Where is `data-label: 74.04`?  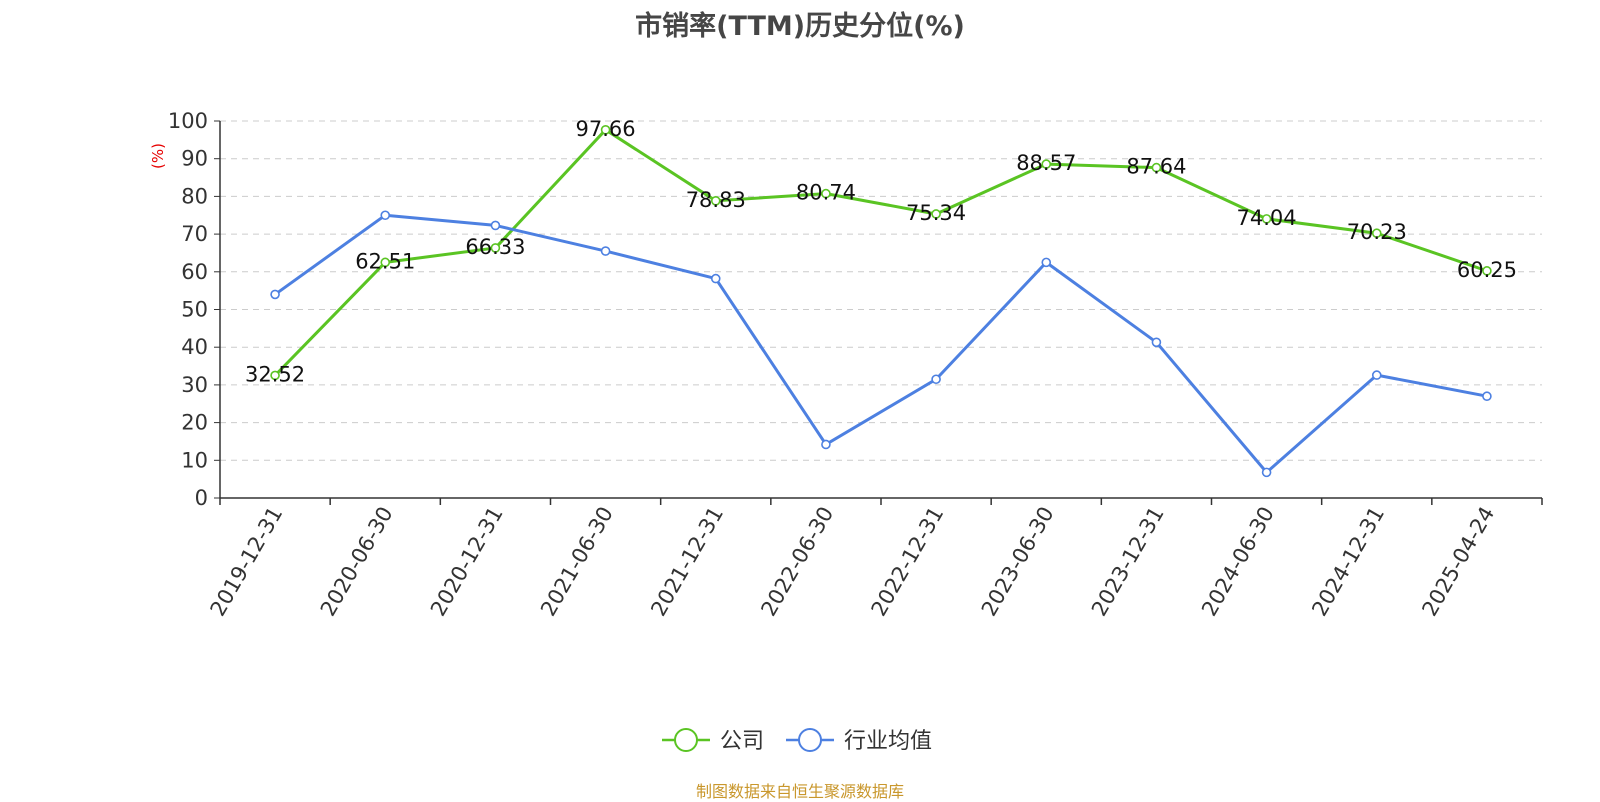 data-label: 74.04 is located at coordinates (1267, 218).